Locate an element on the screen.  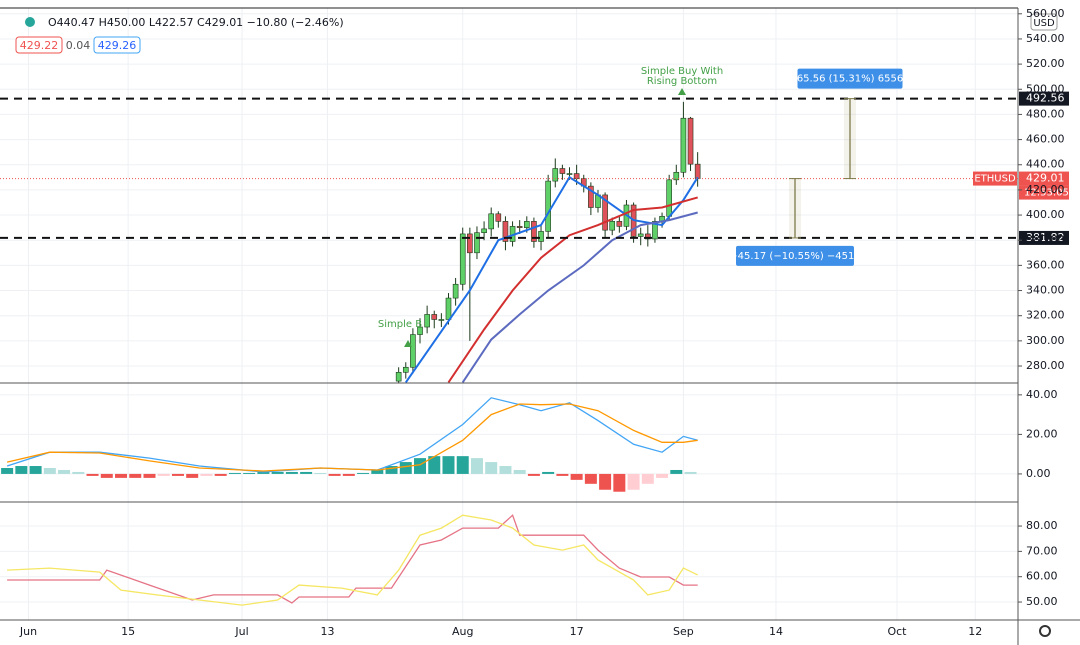
x-tick-label: Jul is located at coordinates (241, 631).